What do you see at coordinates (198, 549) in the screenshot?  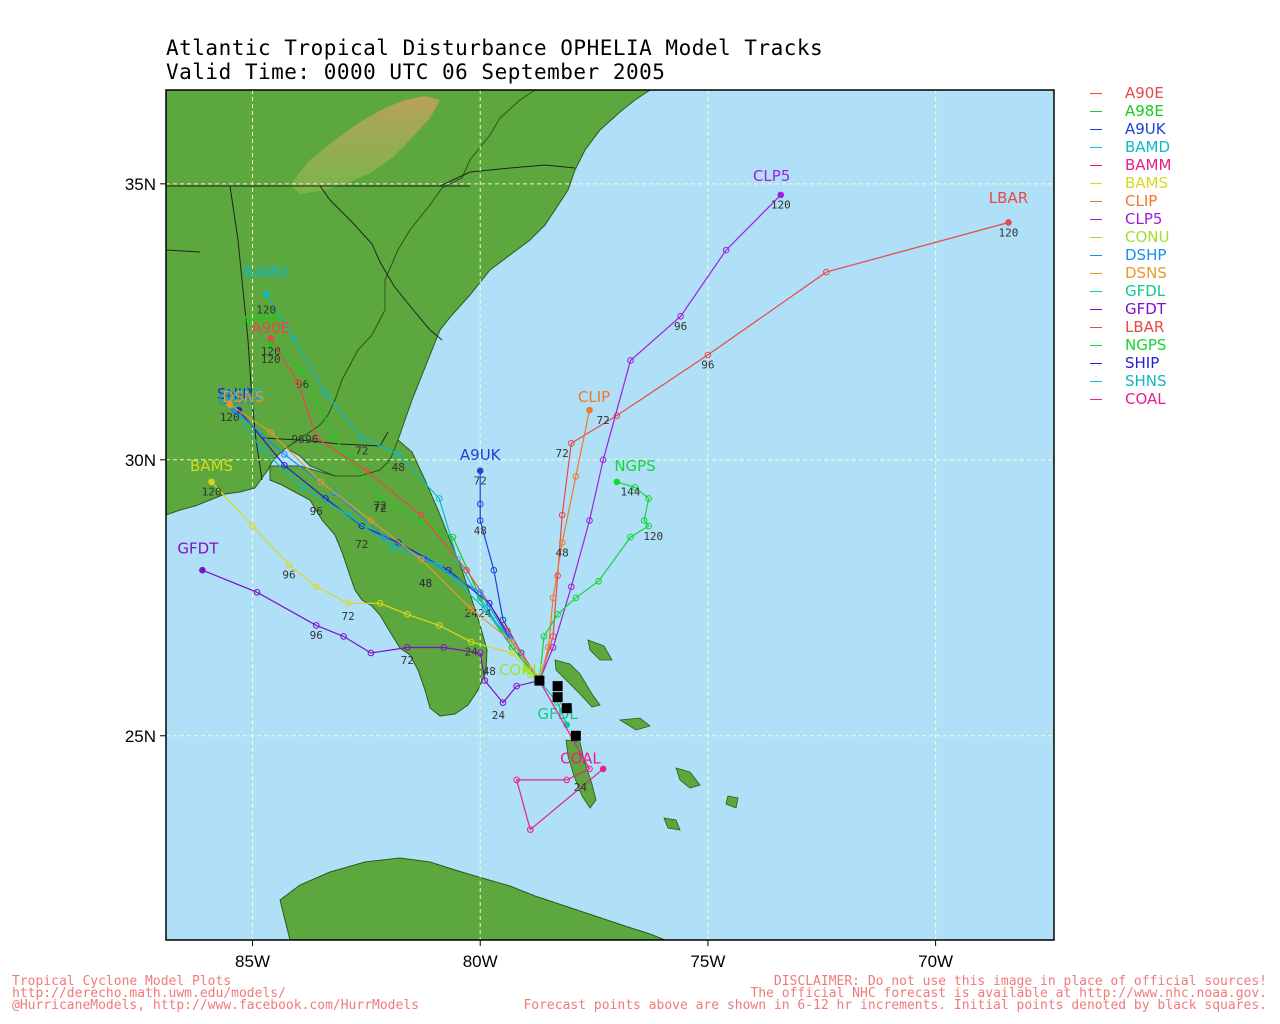 I see `track-name-label: GFDT` at bounding box center [198, 549].